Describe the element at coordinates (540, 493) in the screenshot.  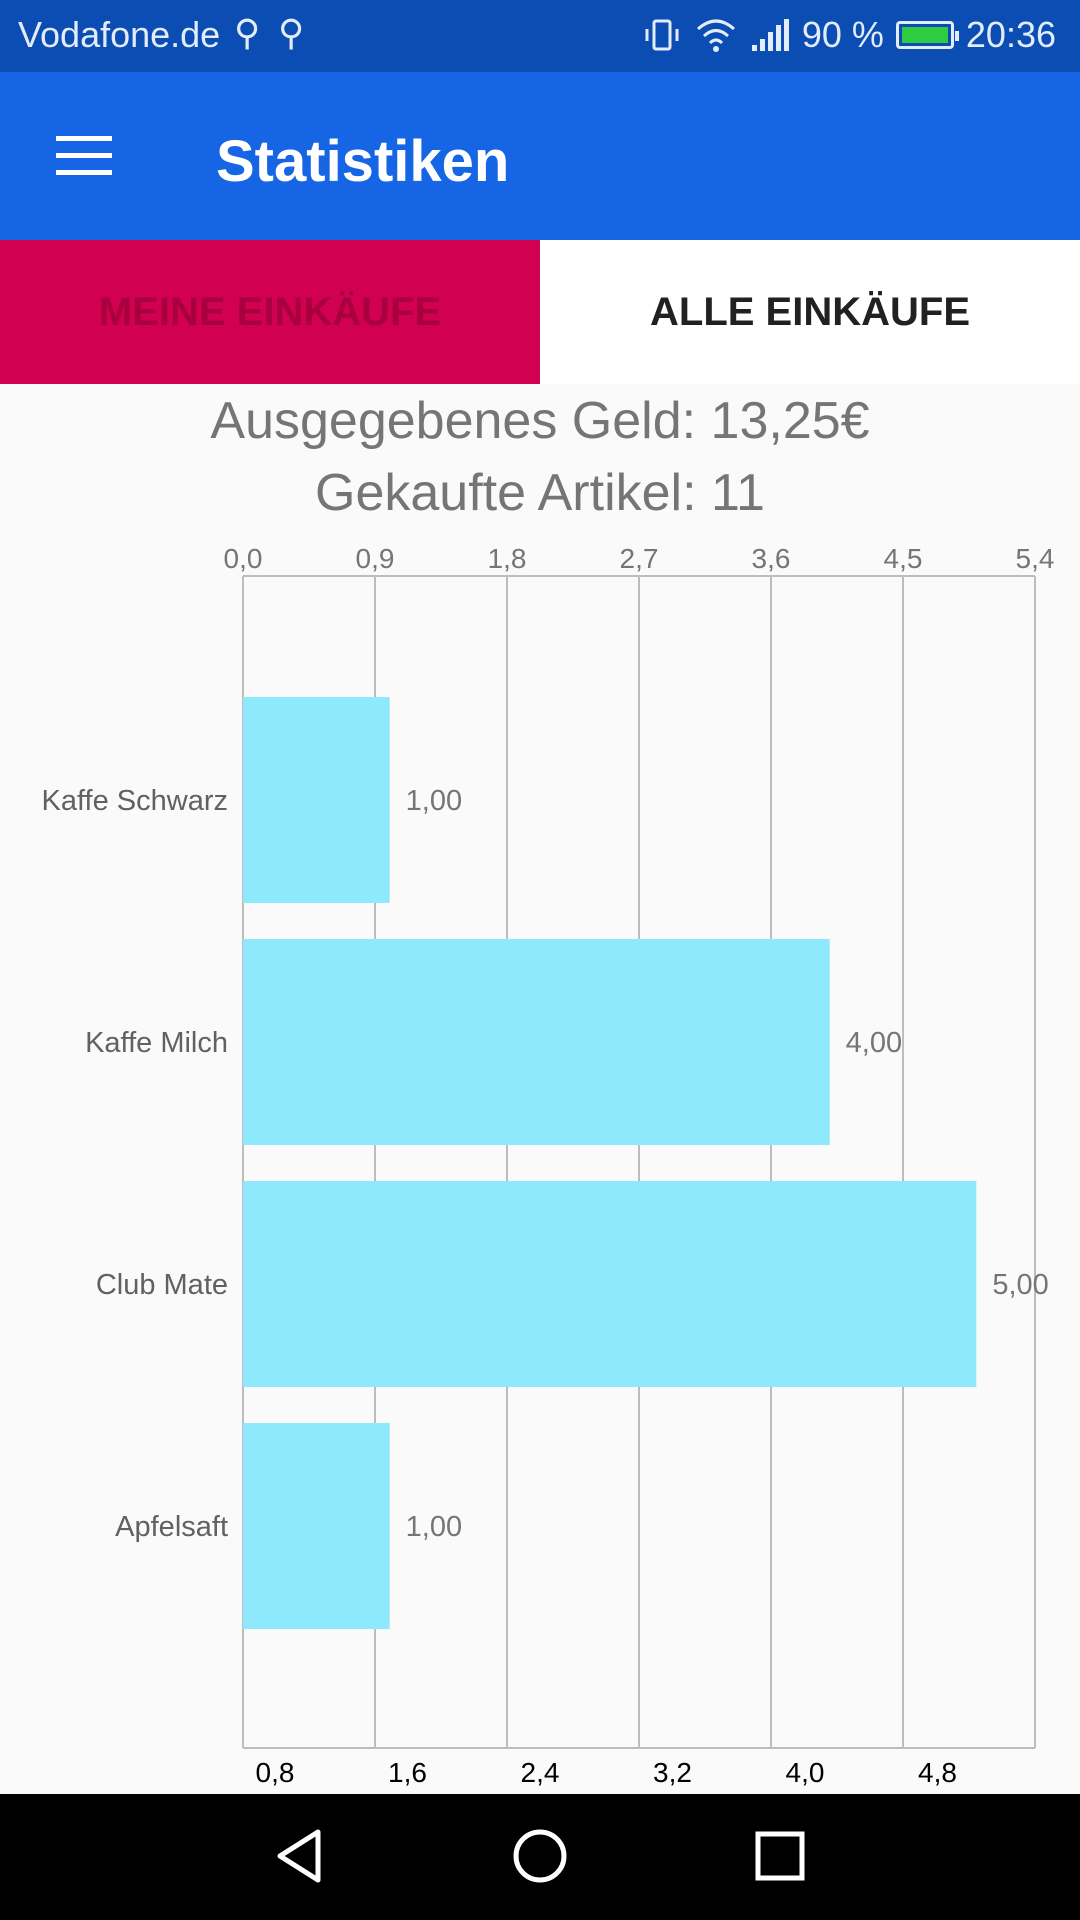
I see `items-bought-text: Gekaufte Artikel: 11` at that location.